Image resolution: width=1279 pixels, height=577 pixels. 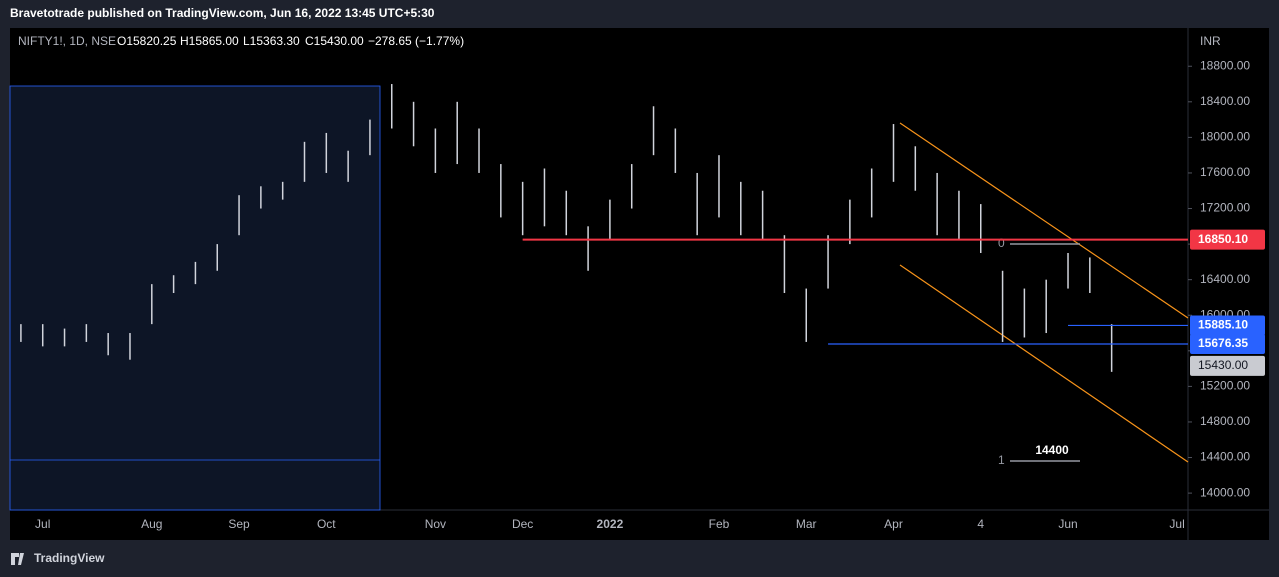 I want to click on y-tick-label: 15200.00, so click(x=1225, y=386).